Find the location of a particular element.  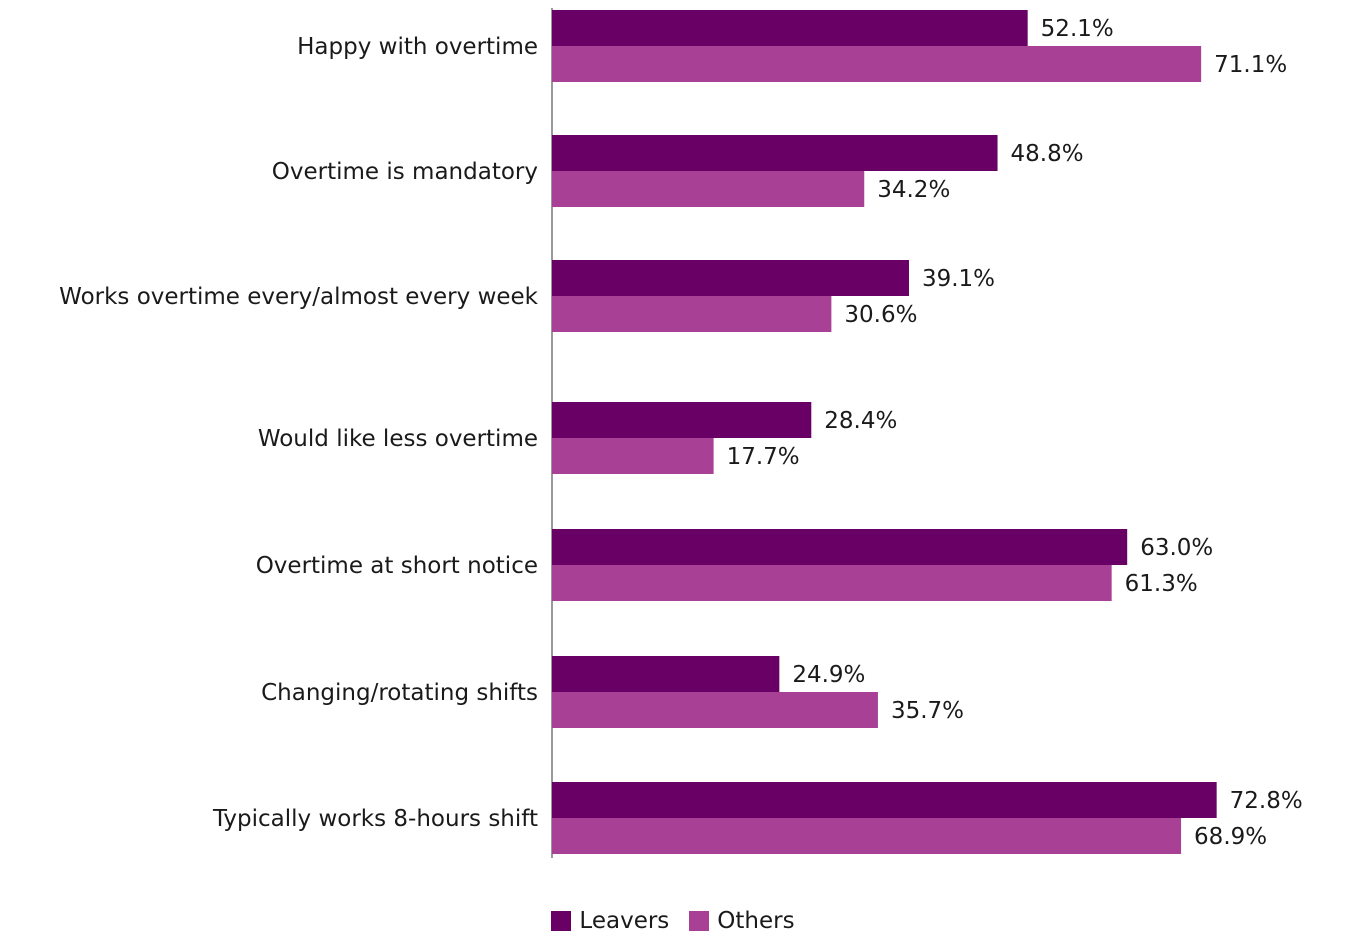

bar-leavers-overtime-is-mandatory is located at coordinates (775, 153).